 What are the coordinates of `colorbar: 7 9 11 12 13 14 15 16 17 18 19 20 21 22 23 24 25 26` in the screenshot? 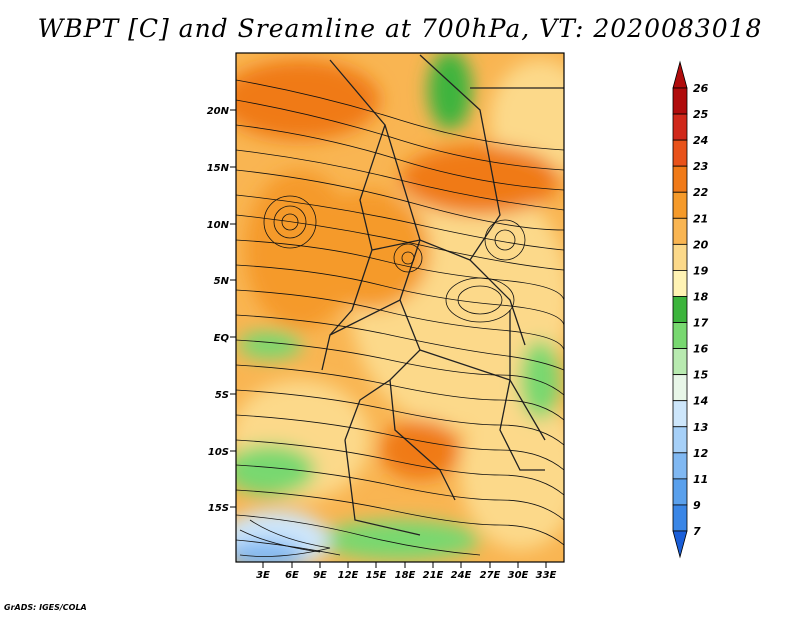 It's located at (690, 309).